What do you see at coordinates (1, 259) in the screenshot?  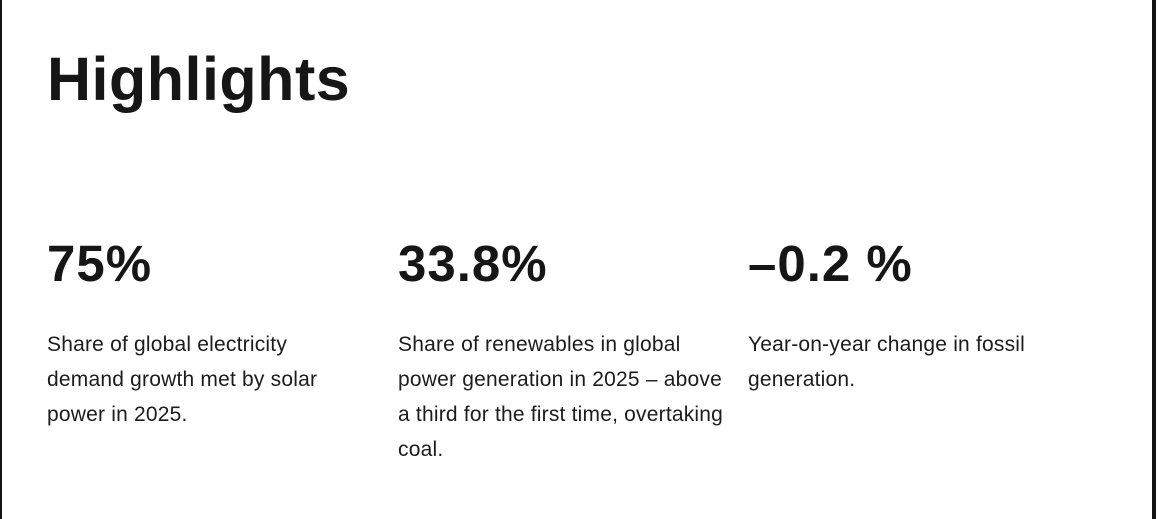 I see `left-page-edge-line` at bounding box center [1, 259].